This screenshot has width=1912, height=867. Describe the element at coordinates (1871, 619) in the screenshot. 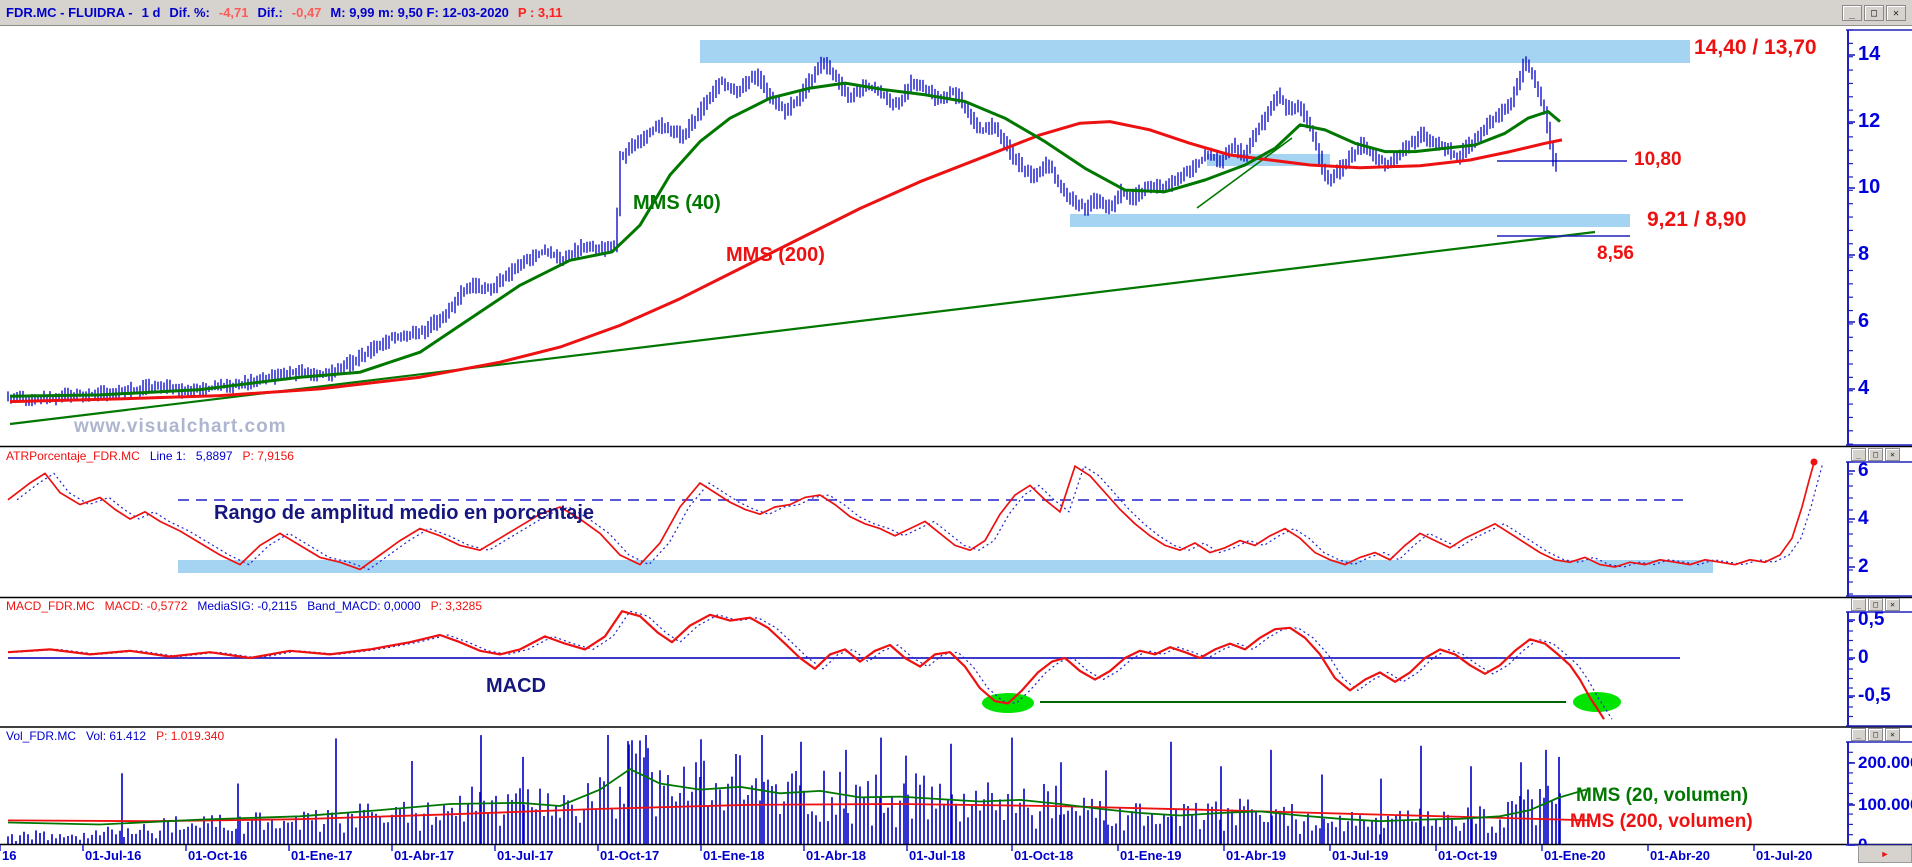

I see `macd-axis-label: 0,5` at that location.